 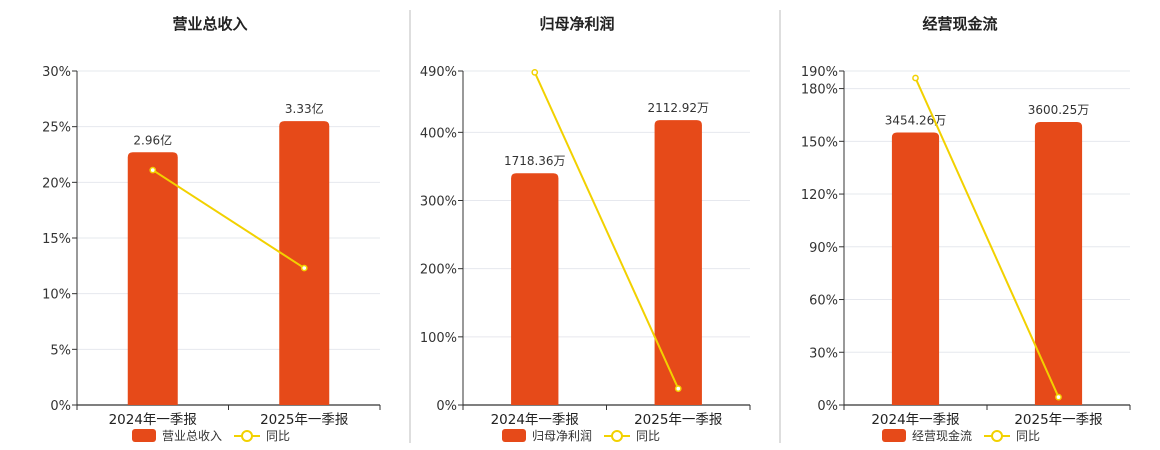 What do you see at coordinates (304, 108) in the screenshot?
I see `bar-data-label: 3.33亿` at bounding box center [304, 108].